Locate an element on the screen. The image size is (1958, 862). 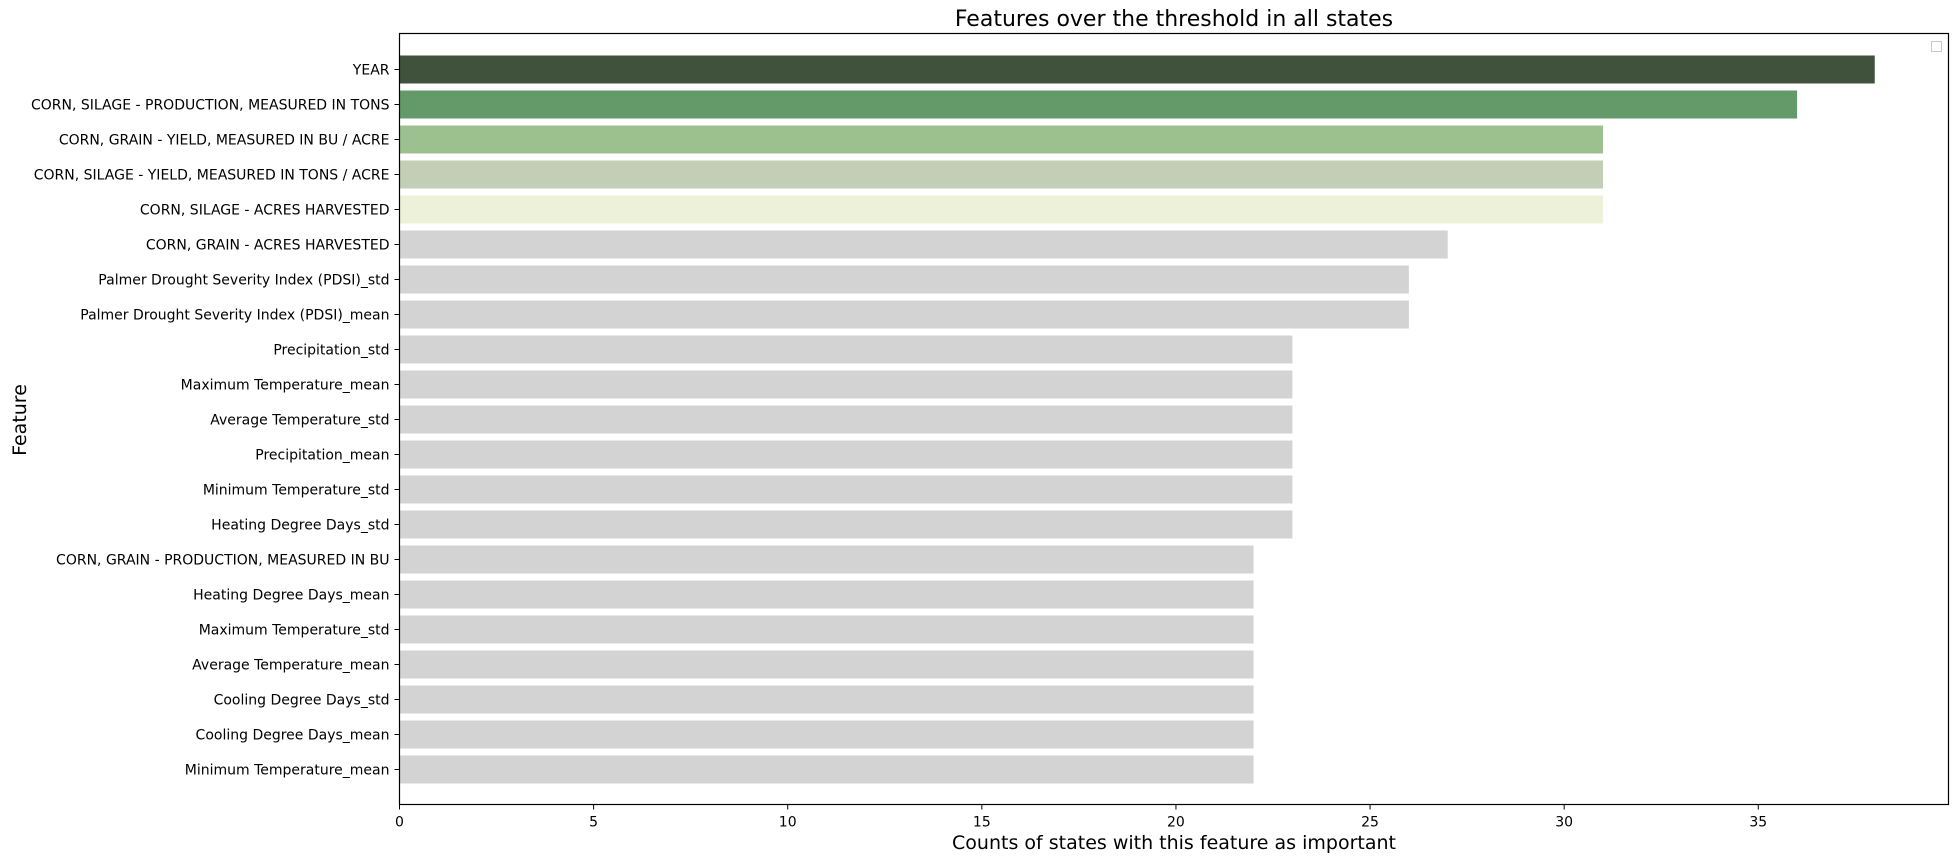
y-tick-label: Precipitation_mean is located at coordinates (322, 456).